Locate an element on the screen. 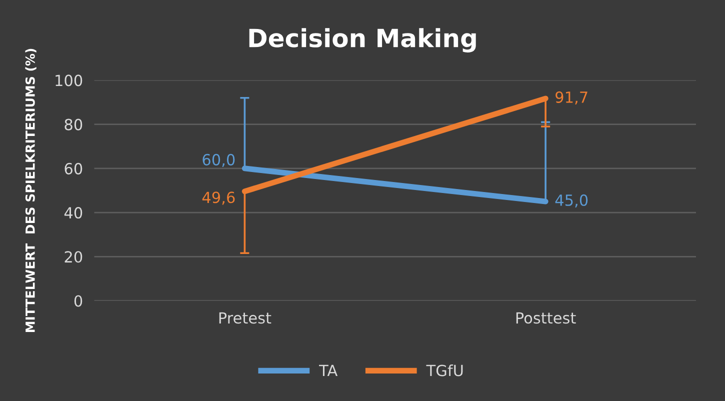  y-tick-label: 40 is located at coordinates (73, 212).